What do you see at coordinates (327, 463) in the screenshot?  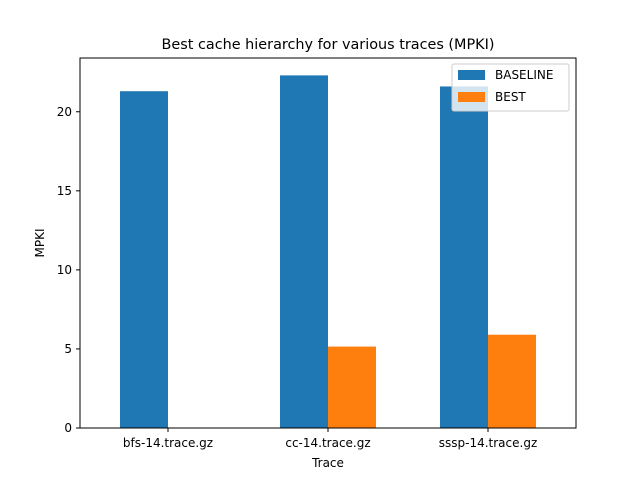 I see `x-axis-label: Trace` at bounding box center [327, 463].